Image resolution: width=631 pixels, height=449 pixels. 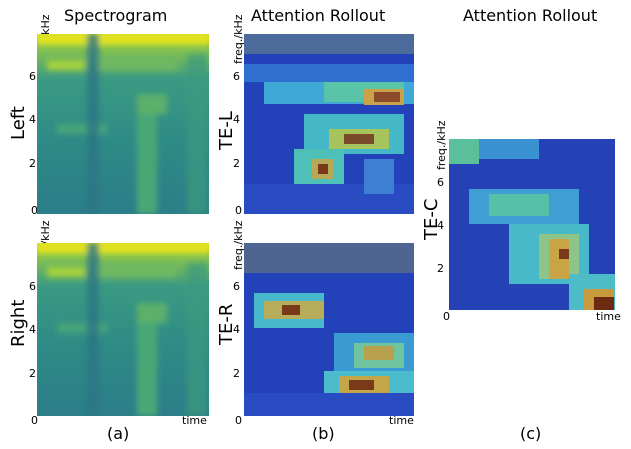 What do you see at coordinates (440, 182) in the screenshot?
I see `ytick-c-6: 6` at bounding box center [440, 182].